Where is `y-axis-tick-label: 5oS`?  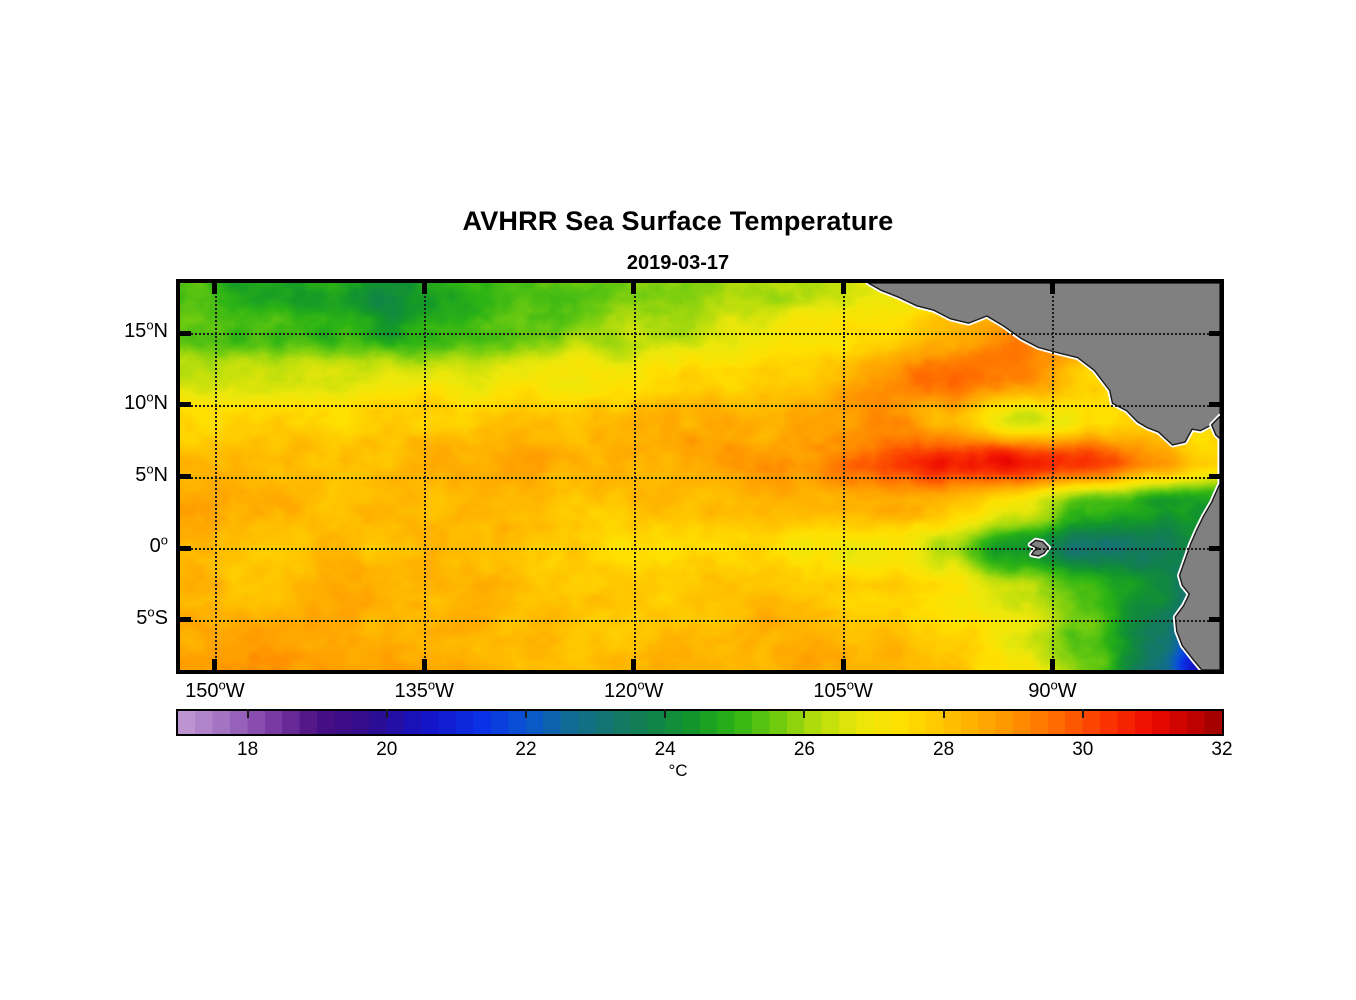
y-axis-tick-label: 5oS is located at coordinates (152, 616).